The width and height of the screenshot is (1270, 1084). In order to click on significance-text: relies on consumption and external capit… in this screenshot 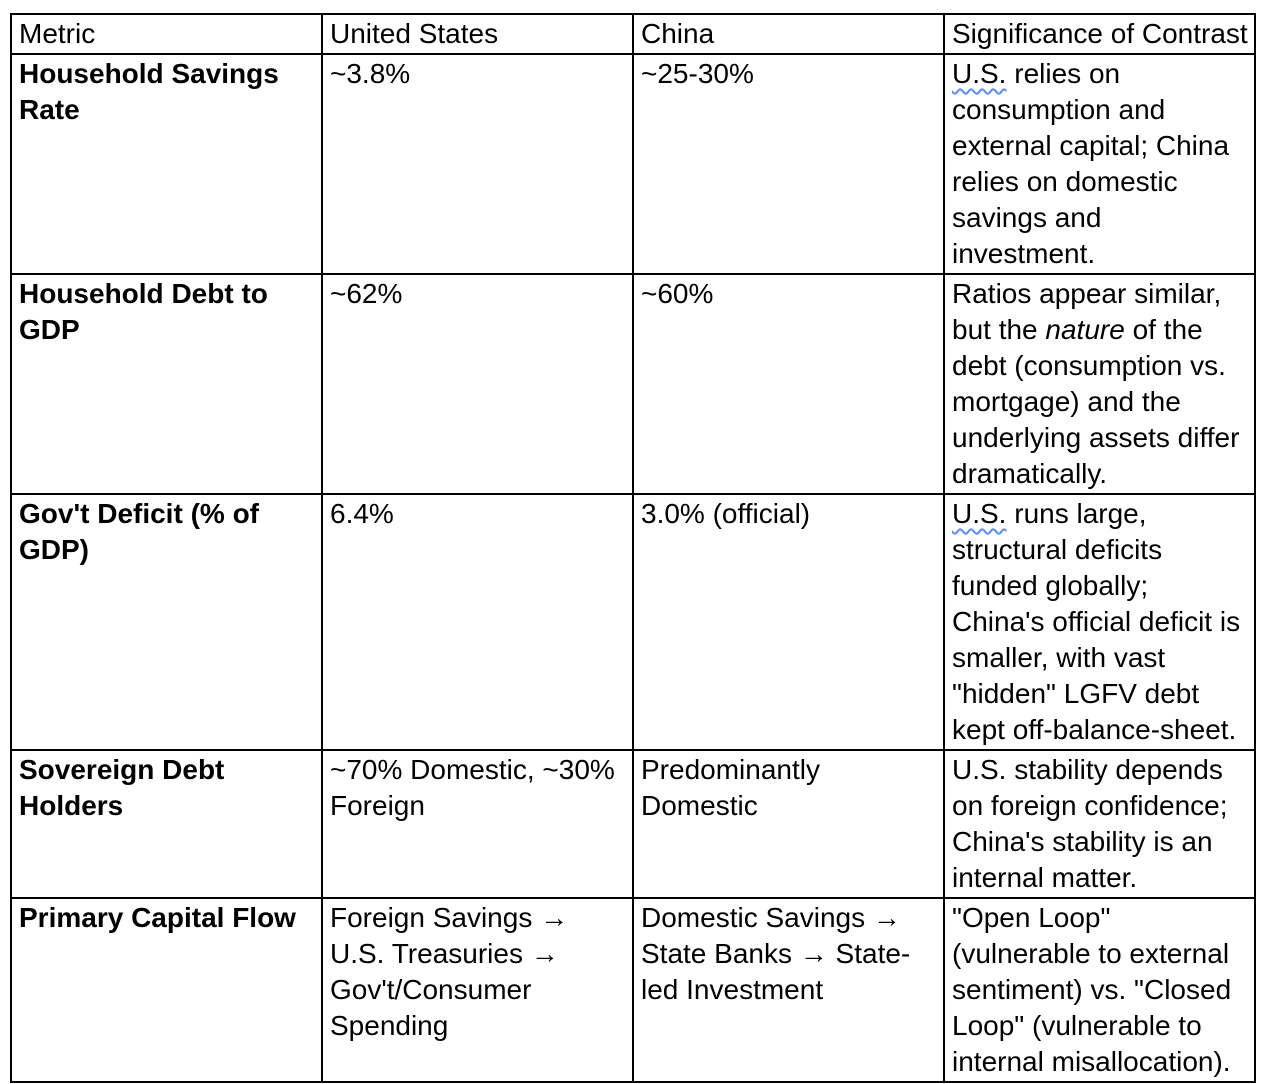, I will do `click(1091, 163)`.